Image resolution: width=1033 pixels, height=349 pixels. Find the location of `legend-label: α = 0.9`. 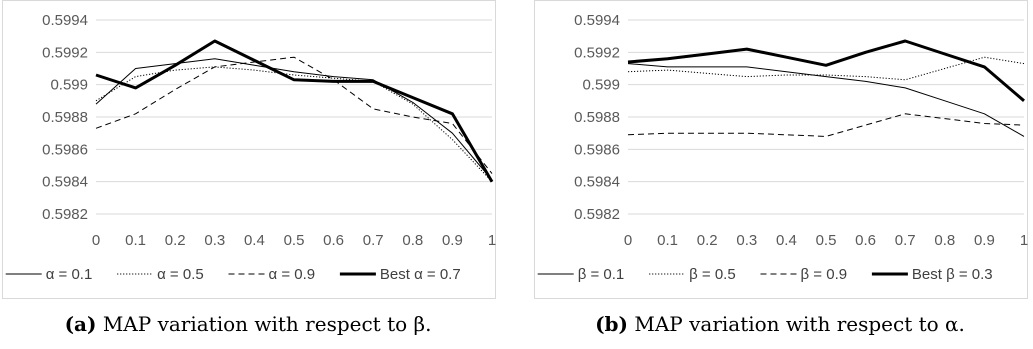

legend-label: α = 0.9 is located at coordinates (292, 274).